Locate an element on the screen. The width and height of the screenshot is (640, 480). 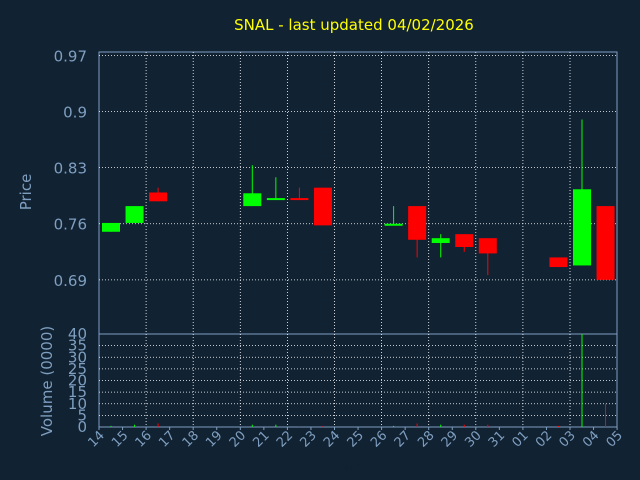
x-tick-label: 21 is located at coordinates (261, 439).